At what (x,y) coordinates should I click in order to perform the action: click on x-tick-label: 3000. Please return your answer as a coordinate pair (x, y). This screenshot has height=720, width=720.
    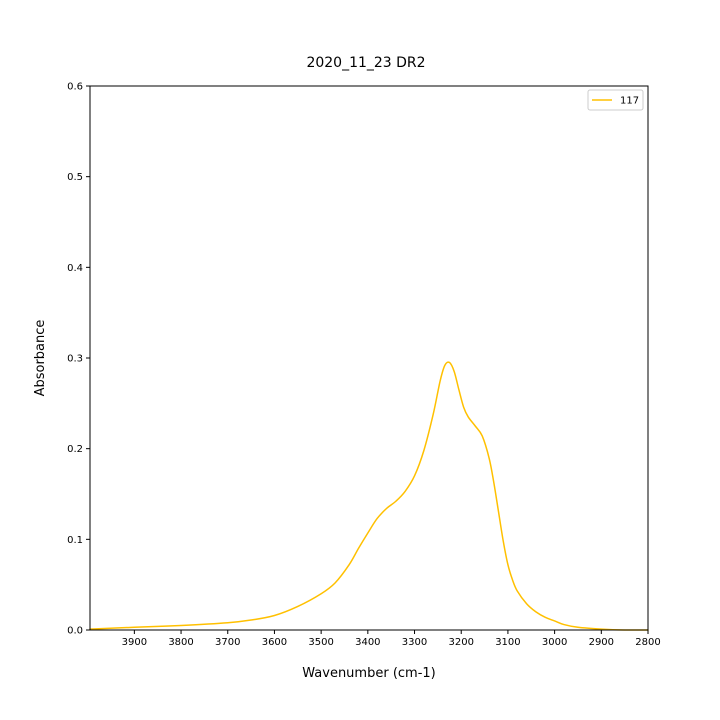
    Looking at the image, I should click on (554, 642).